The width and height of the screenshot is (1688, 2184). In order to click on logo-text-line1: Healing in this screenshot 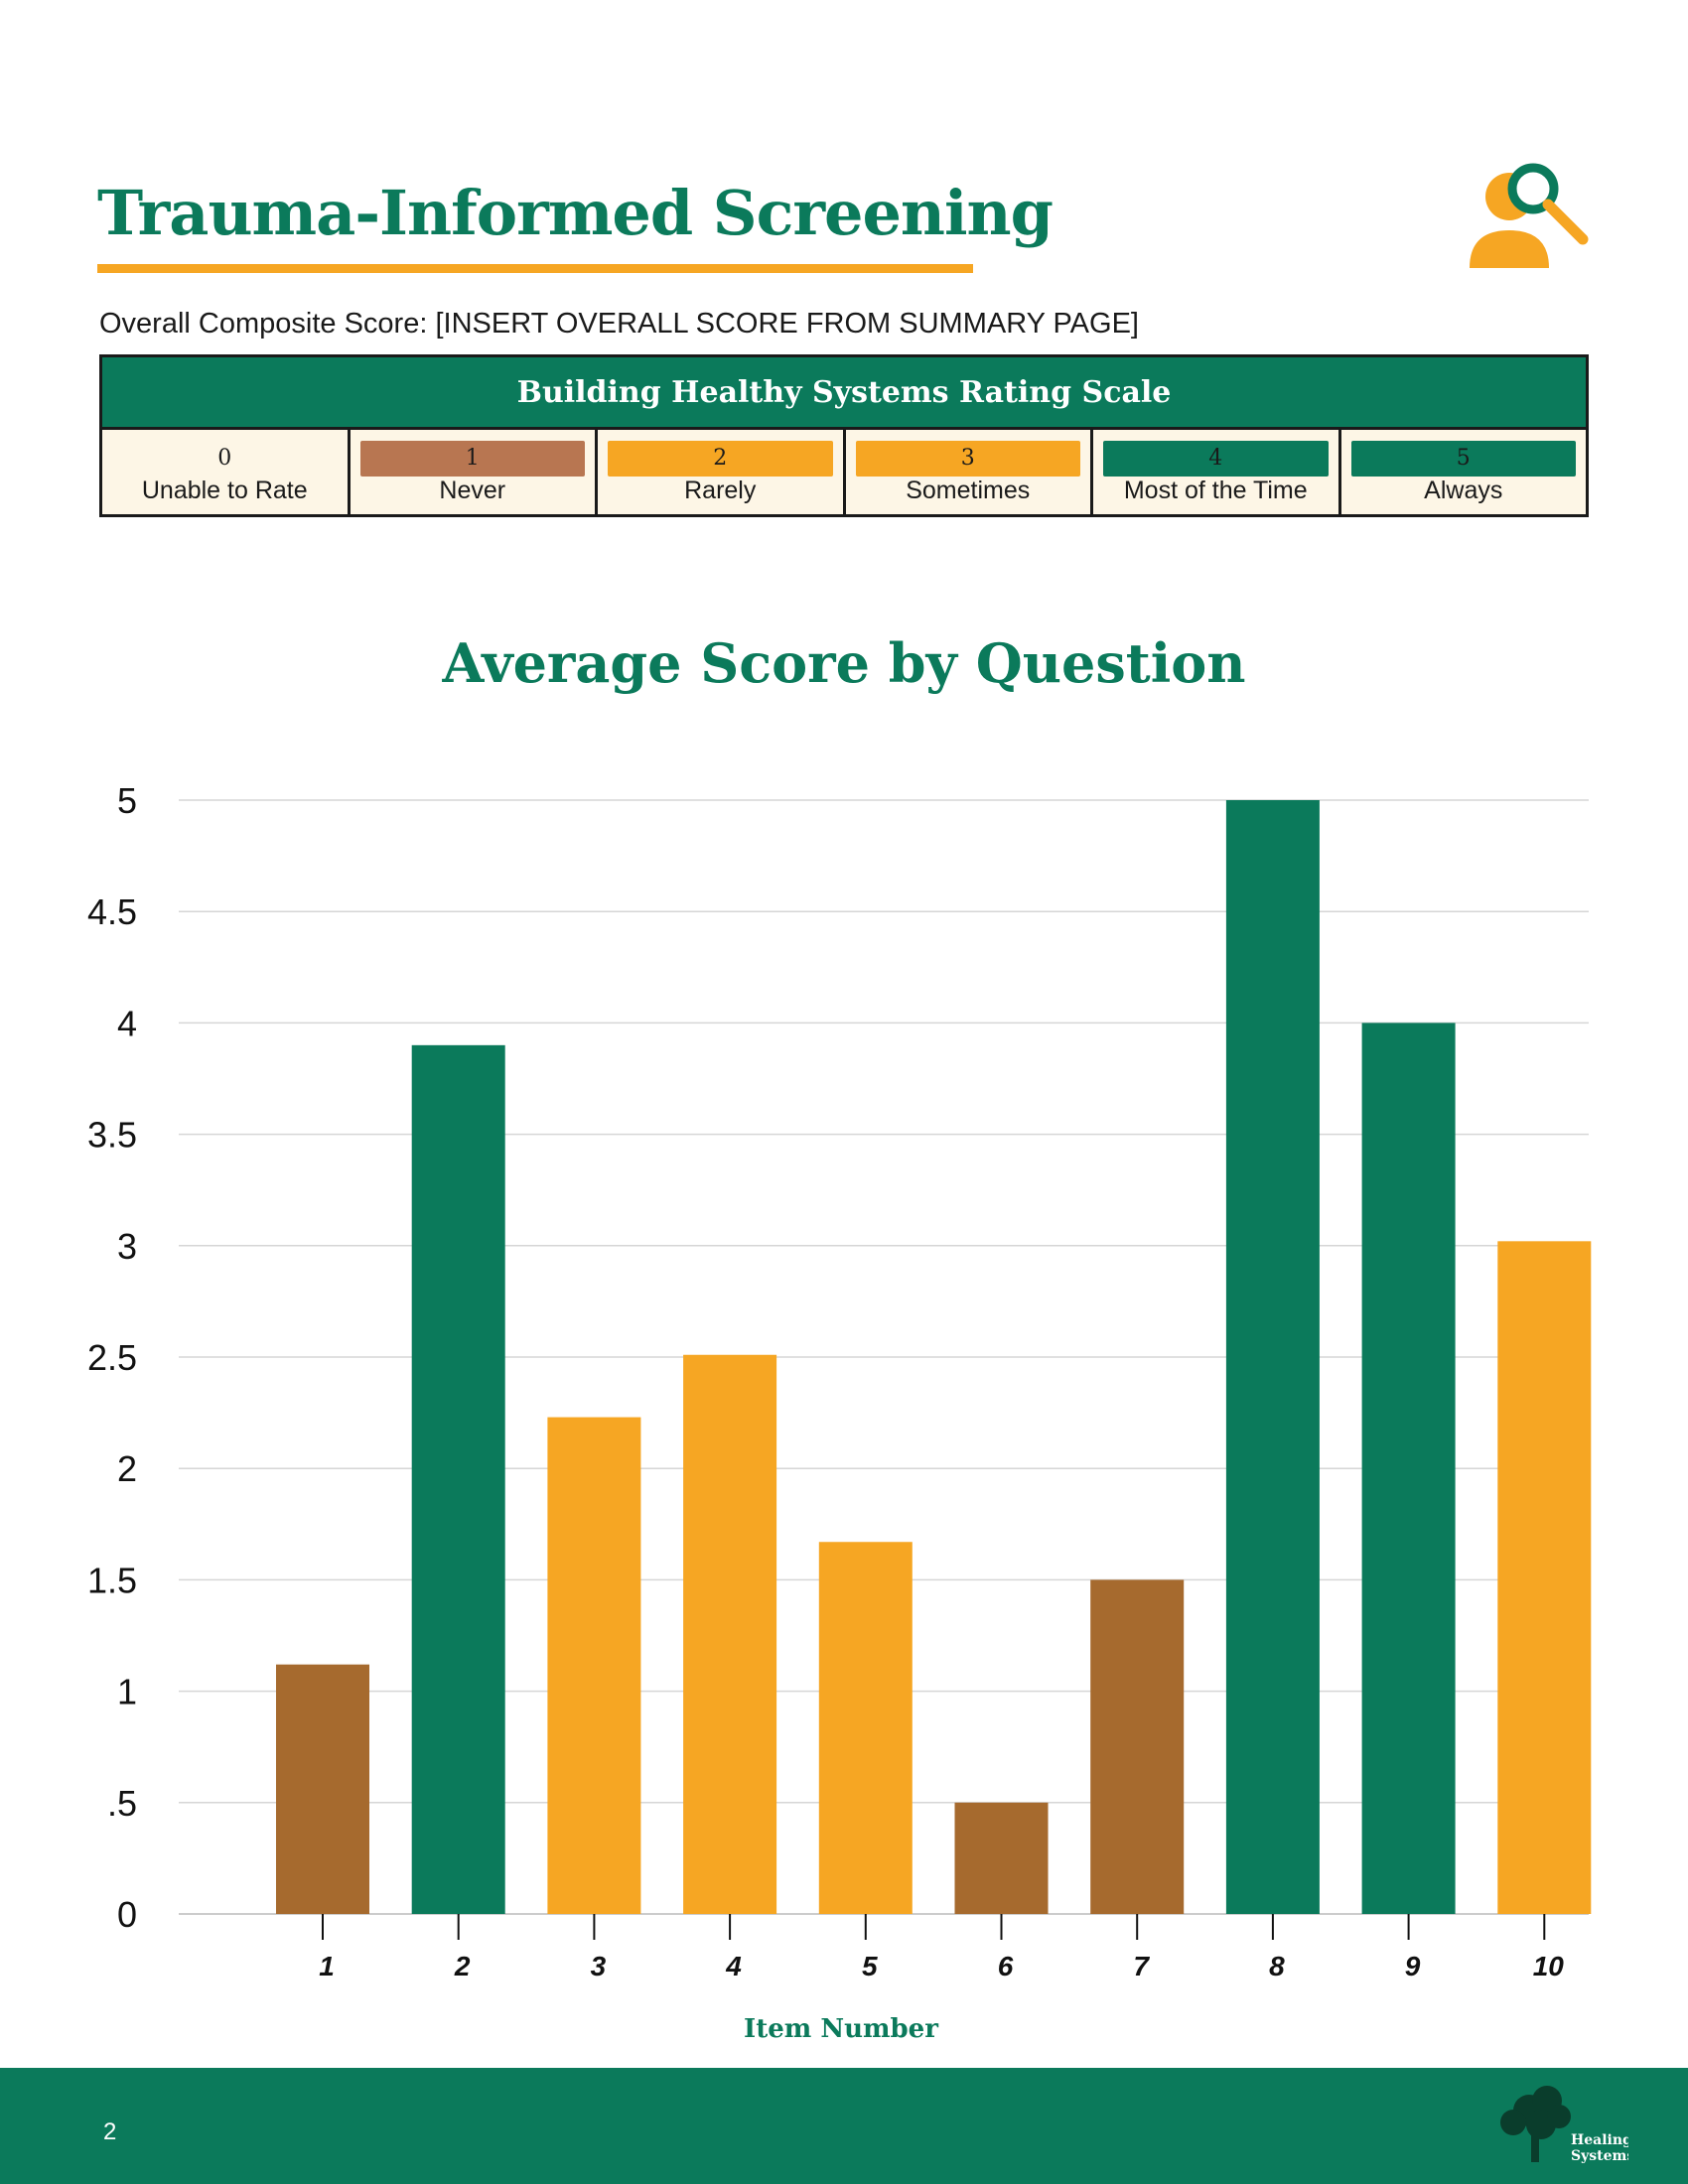, I will do `click(1599, 2140)`.